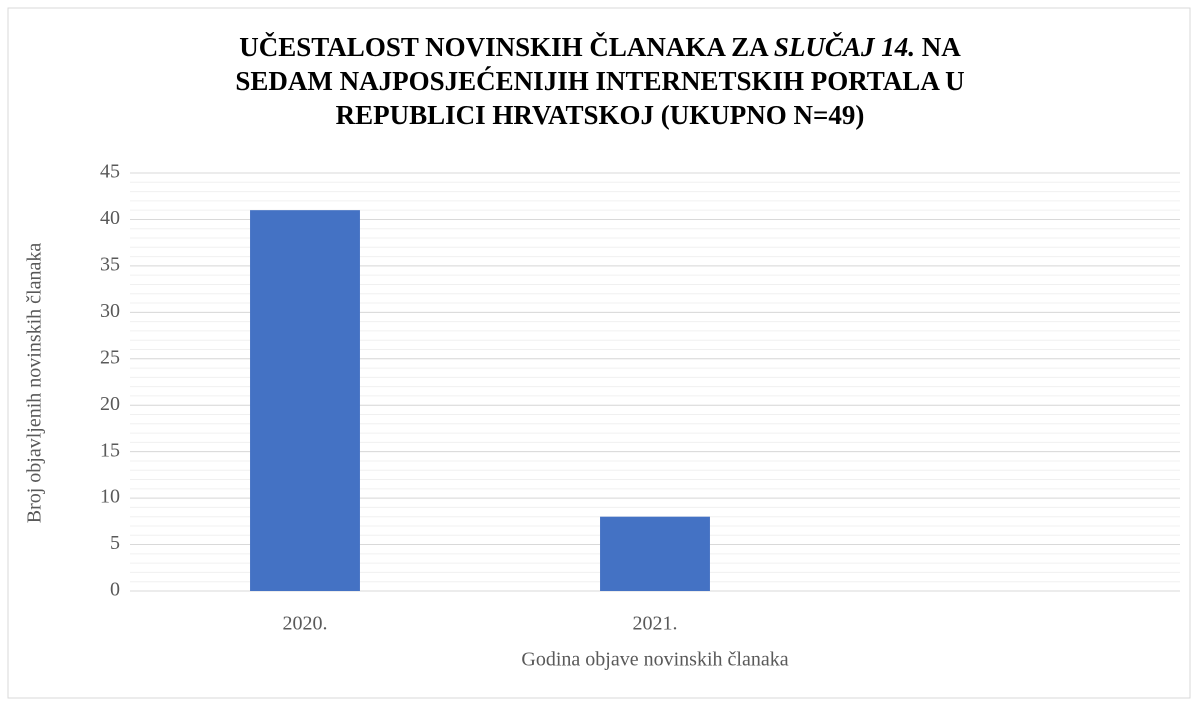 The image size is (1200, 701). What do you see at coordinates (110, 450) in the screenshot?
I see `y-tick-label: 15` at bounding box center [110, 450].